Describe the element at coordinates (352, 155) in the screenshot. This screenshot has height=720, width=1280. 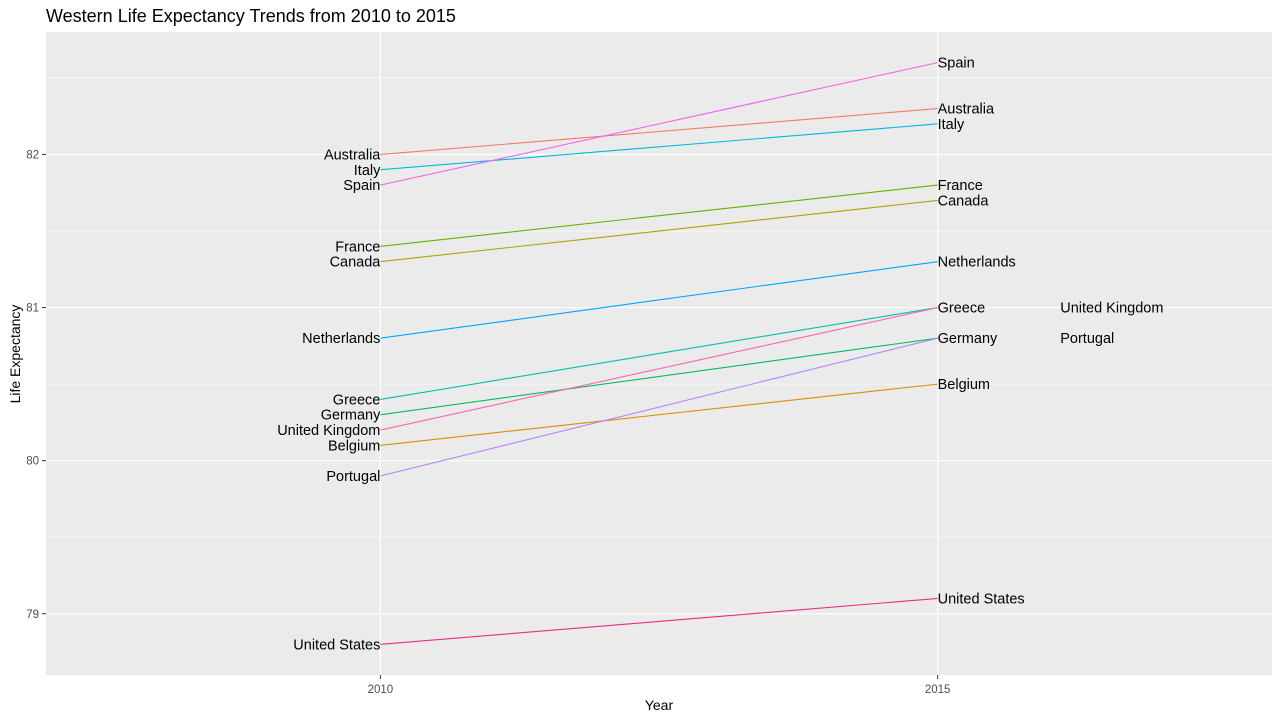
I see `label-2010: Australia` at that location.